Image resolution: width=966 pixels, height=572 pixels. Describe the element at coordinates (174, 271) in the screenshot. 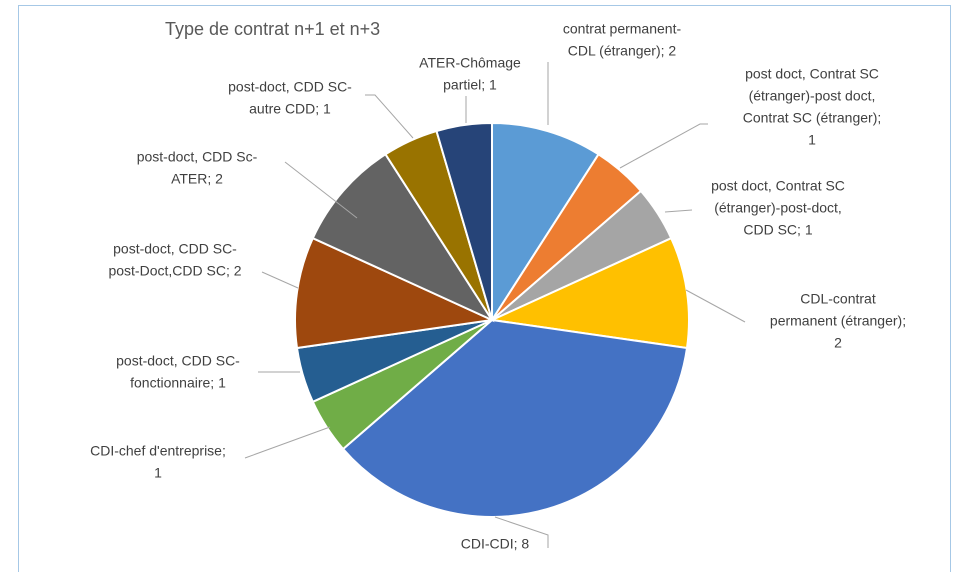

I see `data-label: post-Doct,CDD SC; 2` at that location.